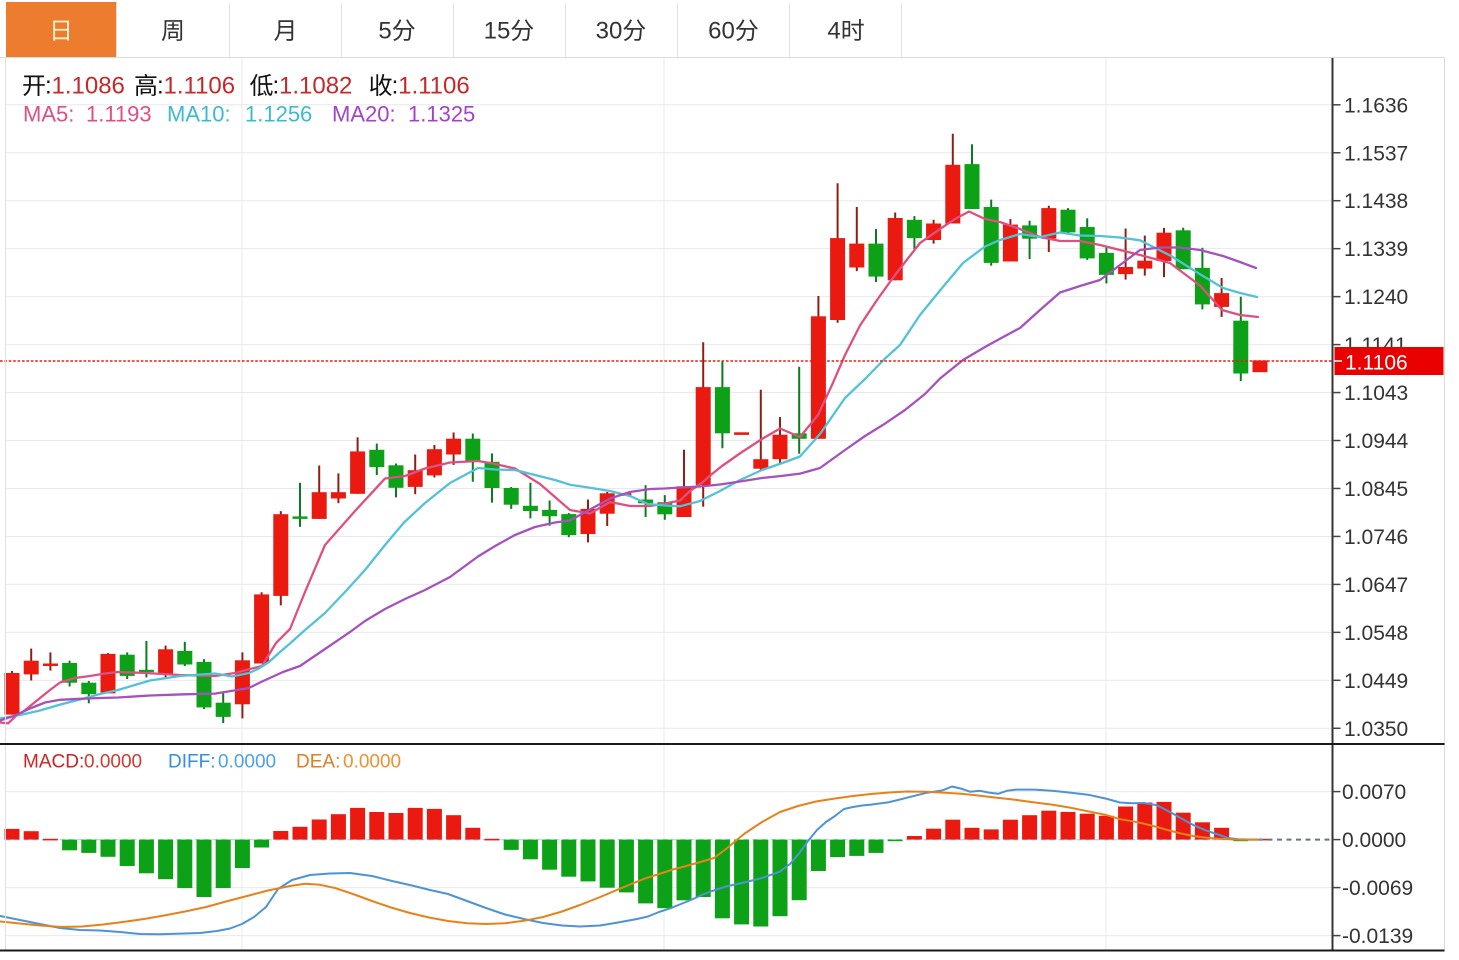 This screenshot has width=1459, height=960. What do you see at coordinates (1376, 153) in the screenshot?
I see `svg-text: 1.1537` at bounding box center [1376, 153].